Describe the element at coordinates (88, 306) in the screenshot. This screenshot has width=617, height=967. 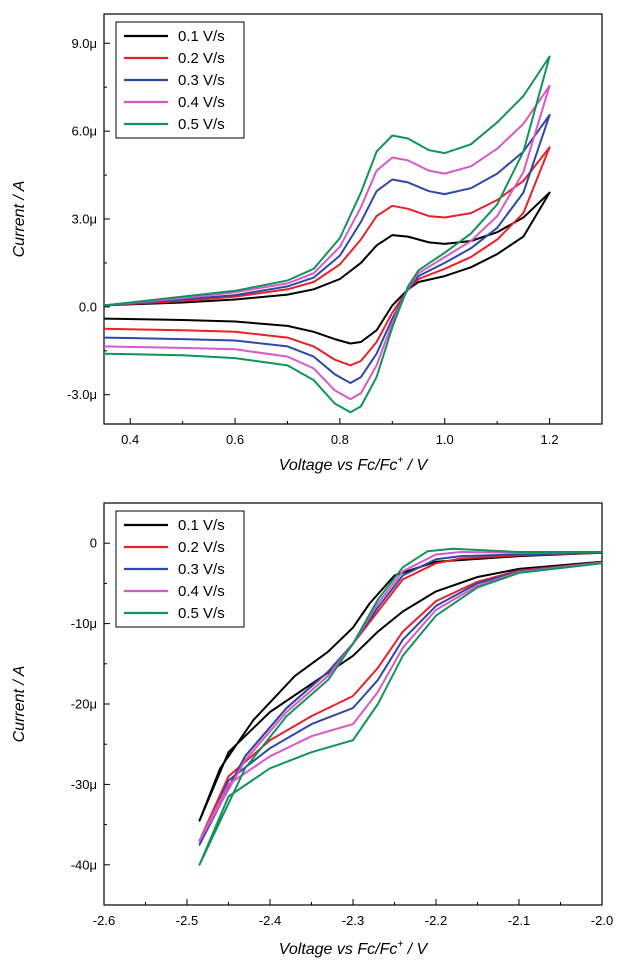
I see `y-tick-label: 0.0` at that location.